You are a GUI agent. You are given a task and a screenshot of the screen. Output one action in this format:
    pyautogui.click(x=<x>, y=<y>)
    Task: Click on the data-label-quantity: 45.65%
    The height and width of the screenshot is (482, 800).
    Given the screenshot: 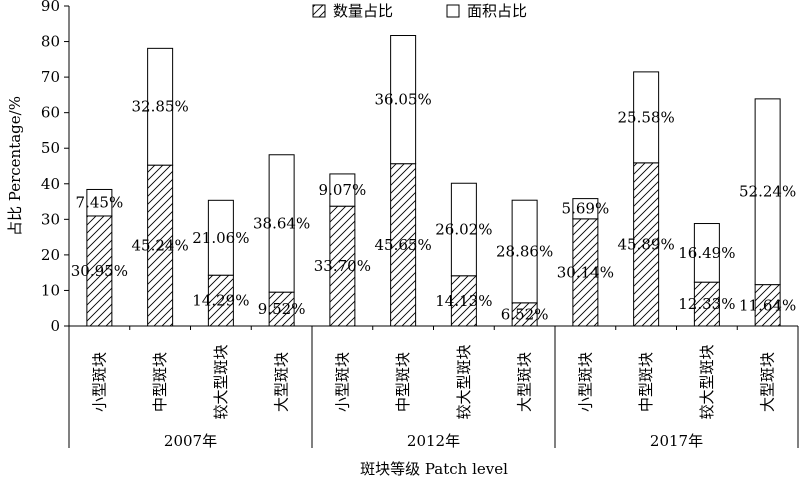 What is the action you would take?
    pyautogui.click(x=403, y=245)
    